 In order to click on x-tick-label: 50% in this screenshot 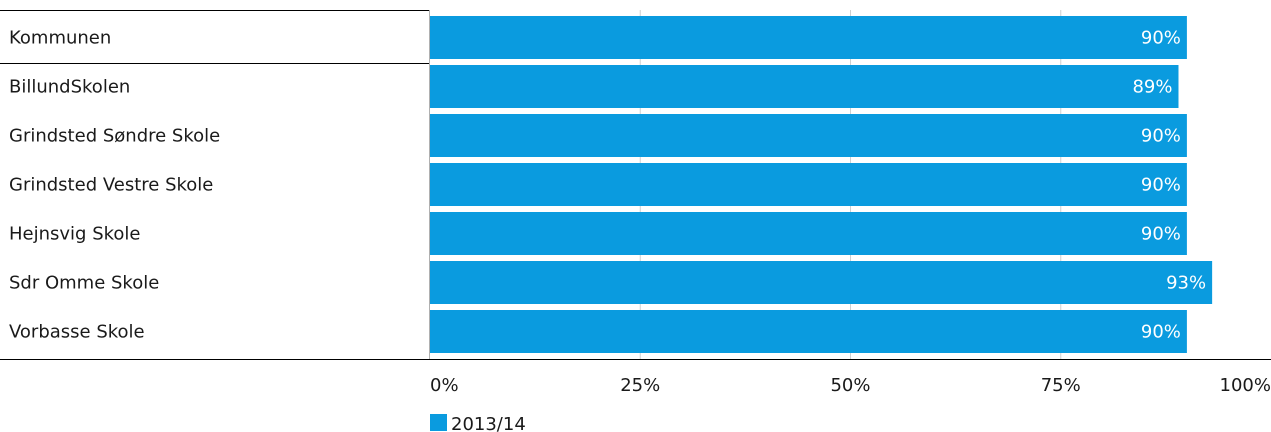, I will do `click(850, 385)`.